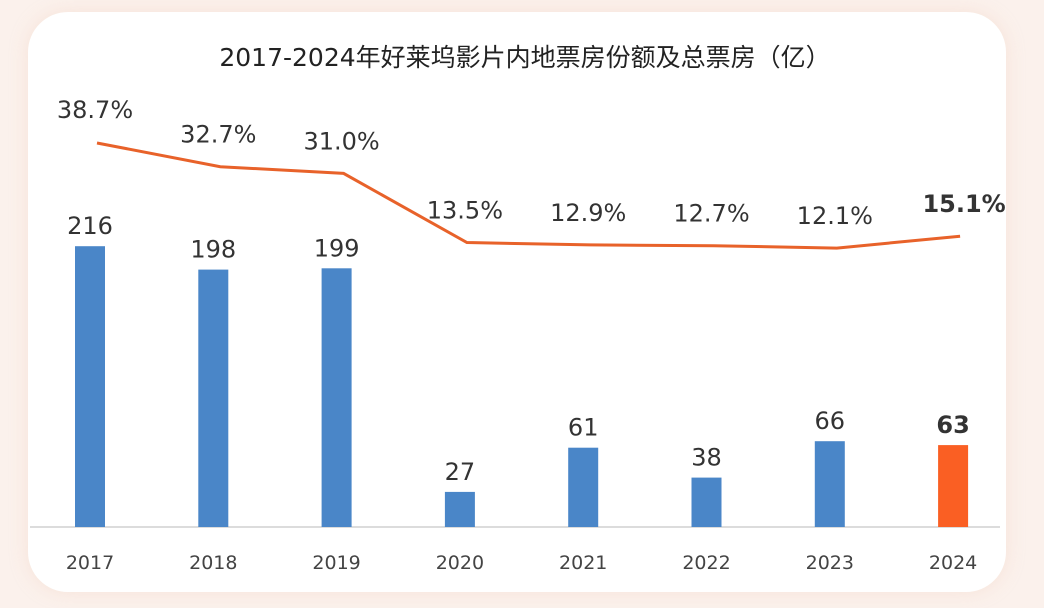 This screenshot has width=1044, height=608. Describe the element at coordinates (213, 563) in the screenshot. I see `x-tick-2018: 2018` at that location.